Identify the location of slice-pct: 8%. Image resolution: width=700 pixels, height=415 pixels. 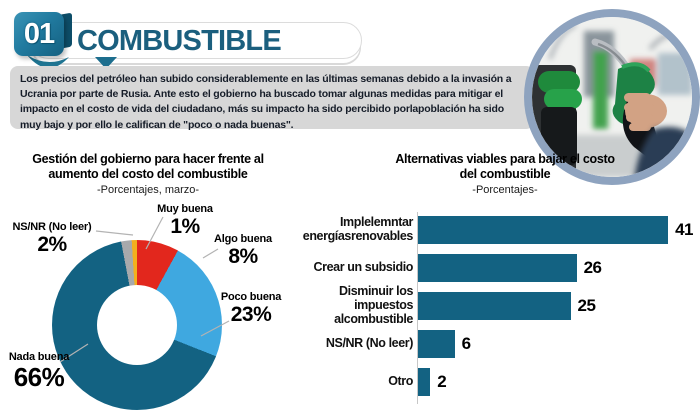
(243, 256).